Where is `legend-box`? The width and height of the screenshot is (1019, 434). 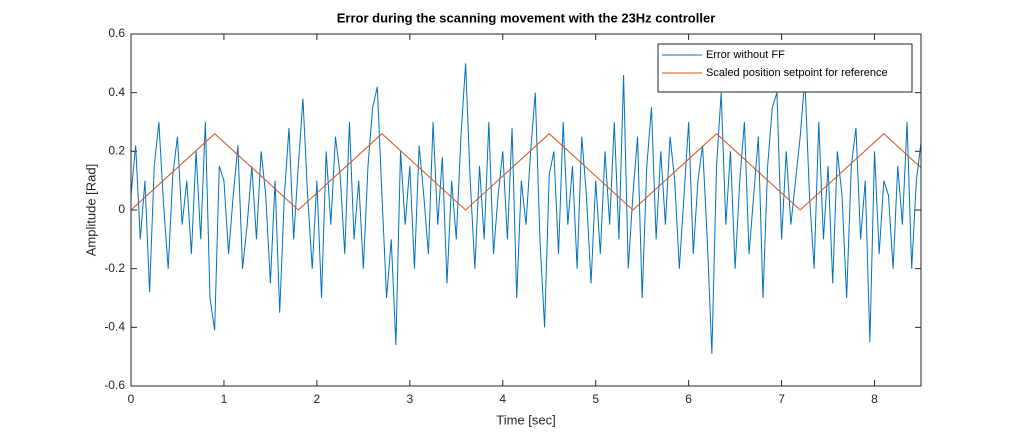
legend-box is located at coordinates (785, 68).